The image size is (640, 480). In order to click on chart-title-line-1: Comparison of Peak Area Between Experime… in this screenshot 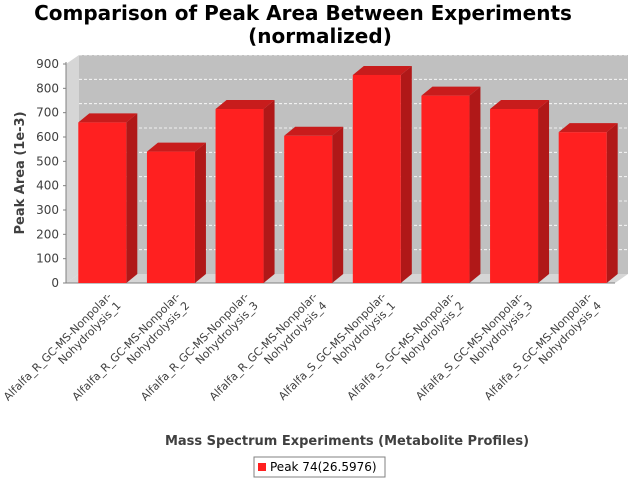, I will do `click(303, 13)`.